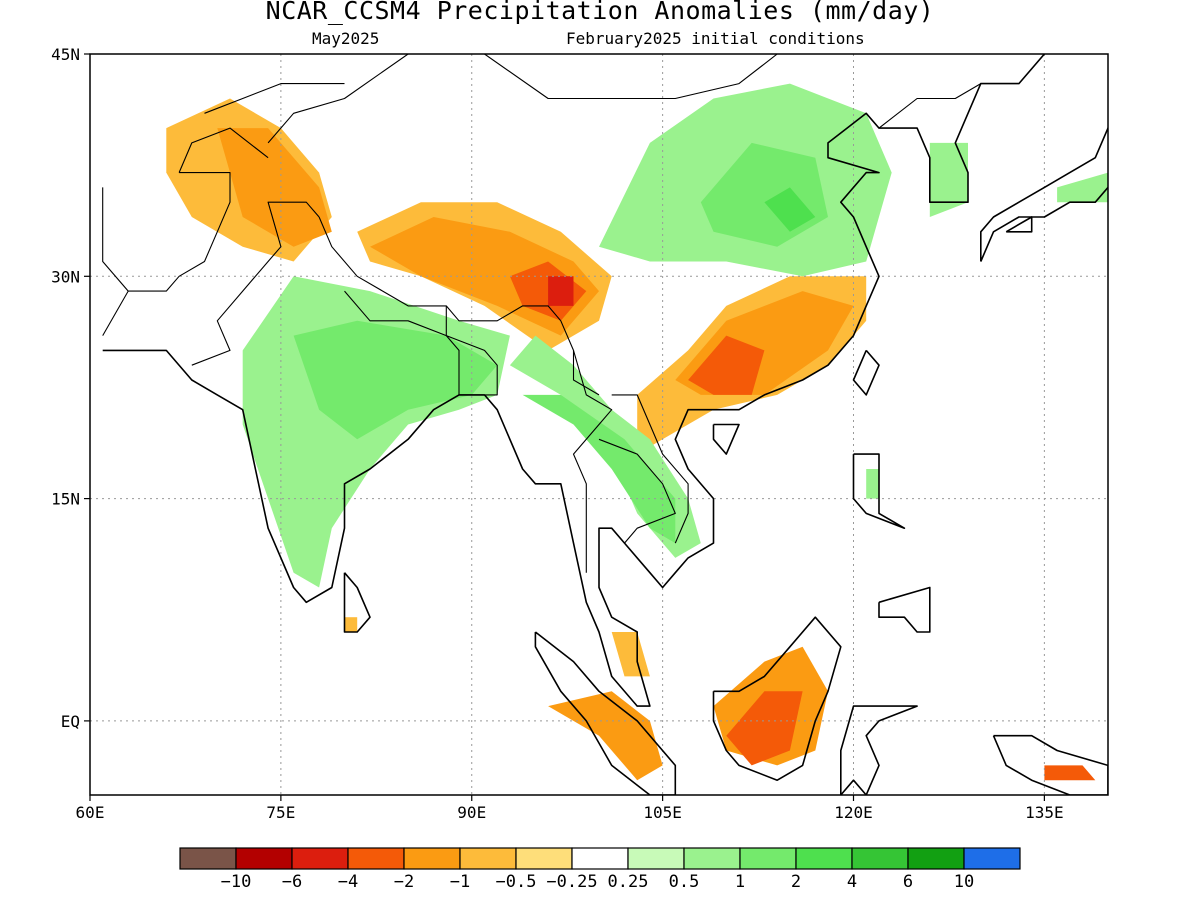  I want to click on anomaly-region-indochina-core, so click(599, 469).